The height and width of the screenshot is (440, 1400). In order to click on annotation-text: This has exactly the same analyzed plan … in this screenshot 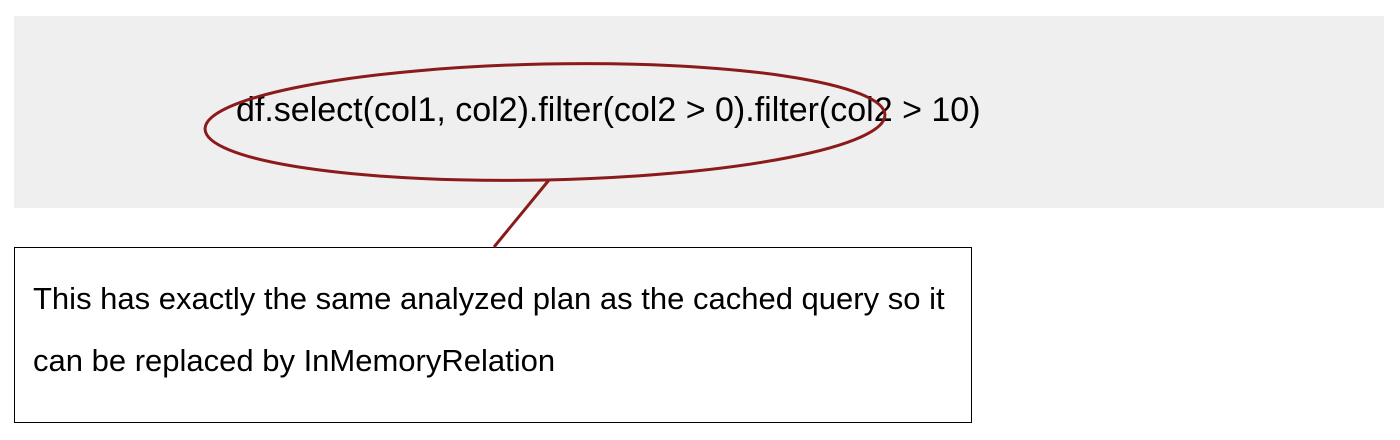, I will do `click(489, 329)`.